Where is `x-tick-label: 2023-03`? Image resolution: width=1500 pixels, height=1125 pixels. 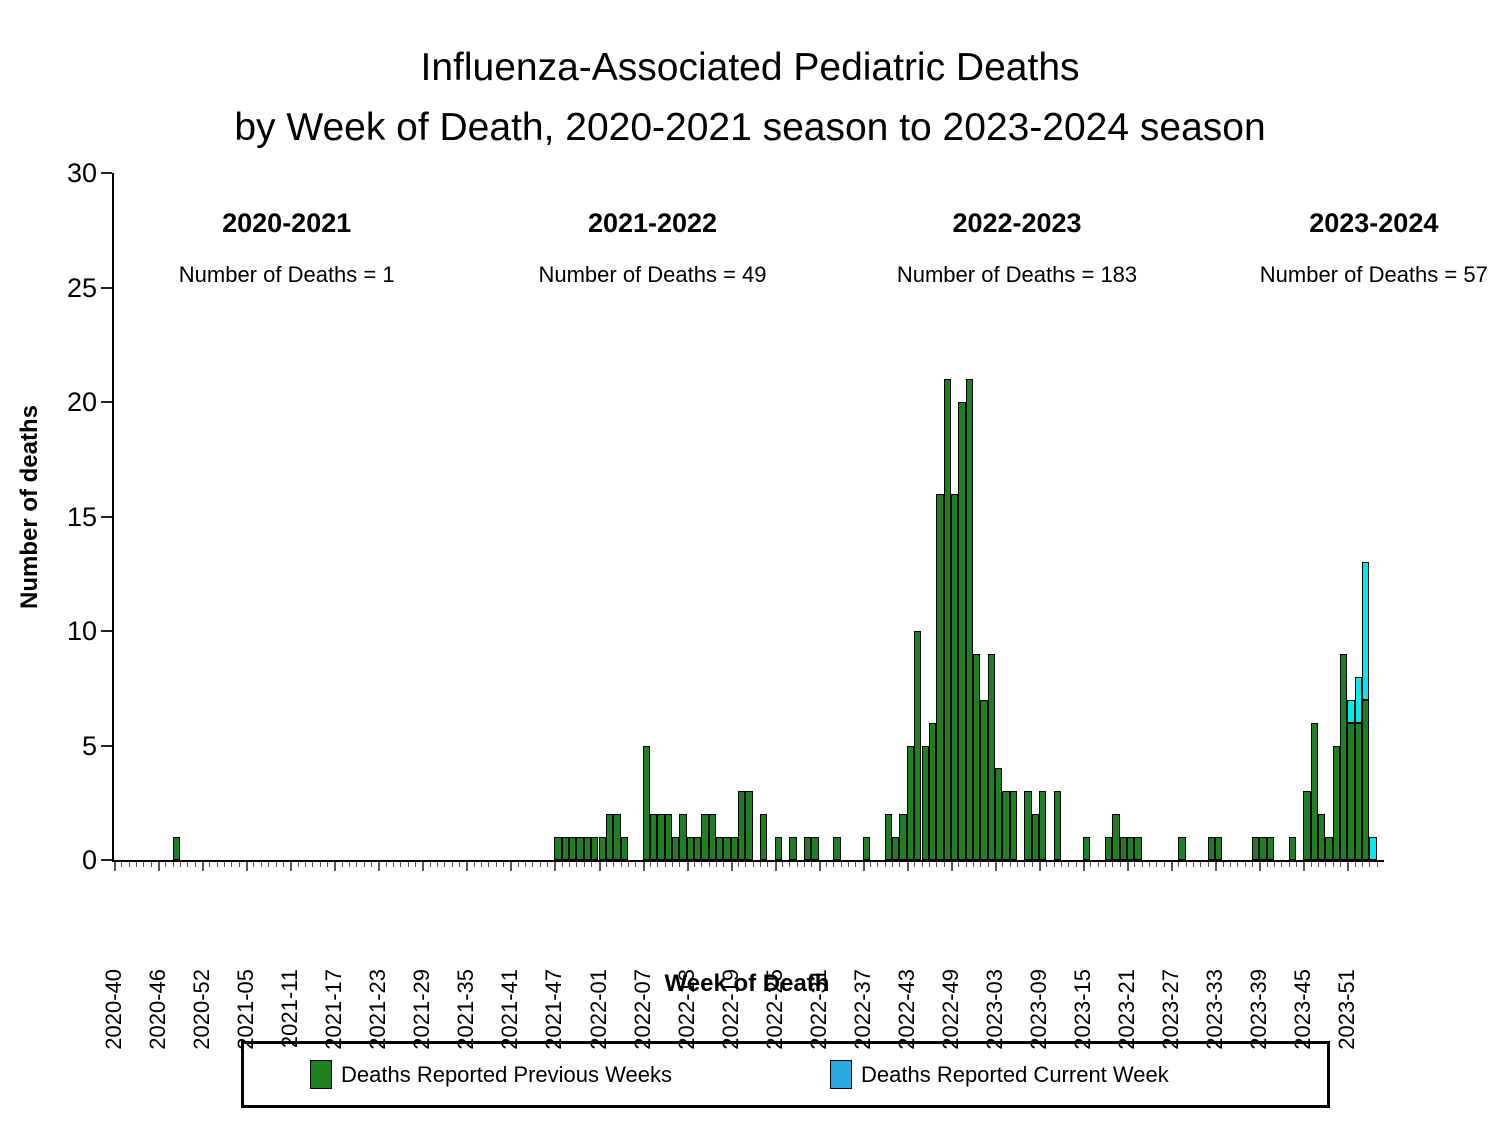 x-tick-label: 2023-03 is located at coordinates (994, 1009).